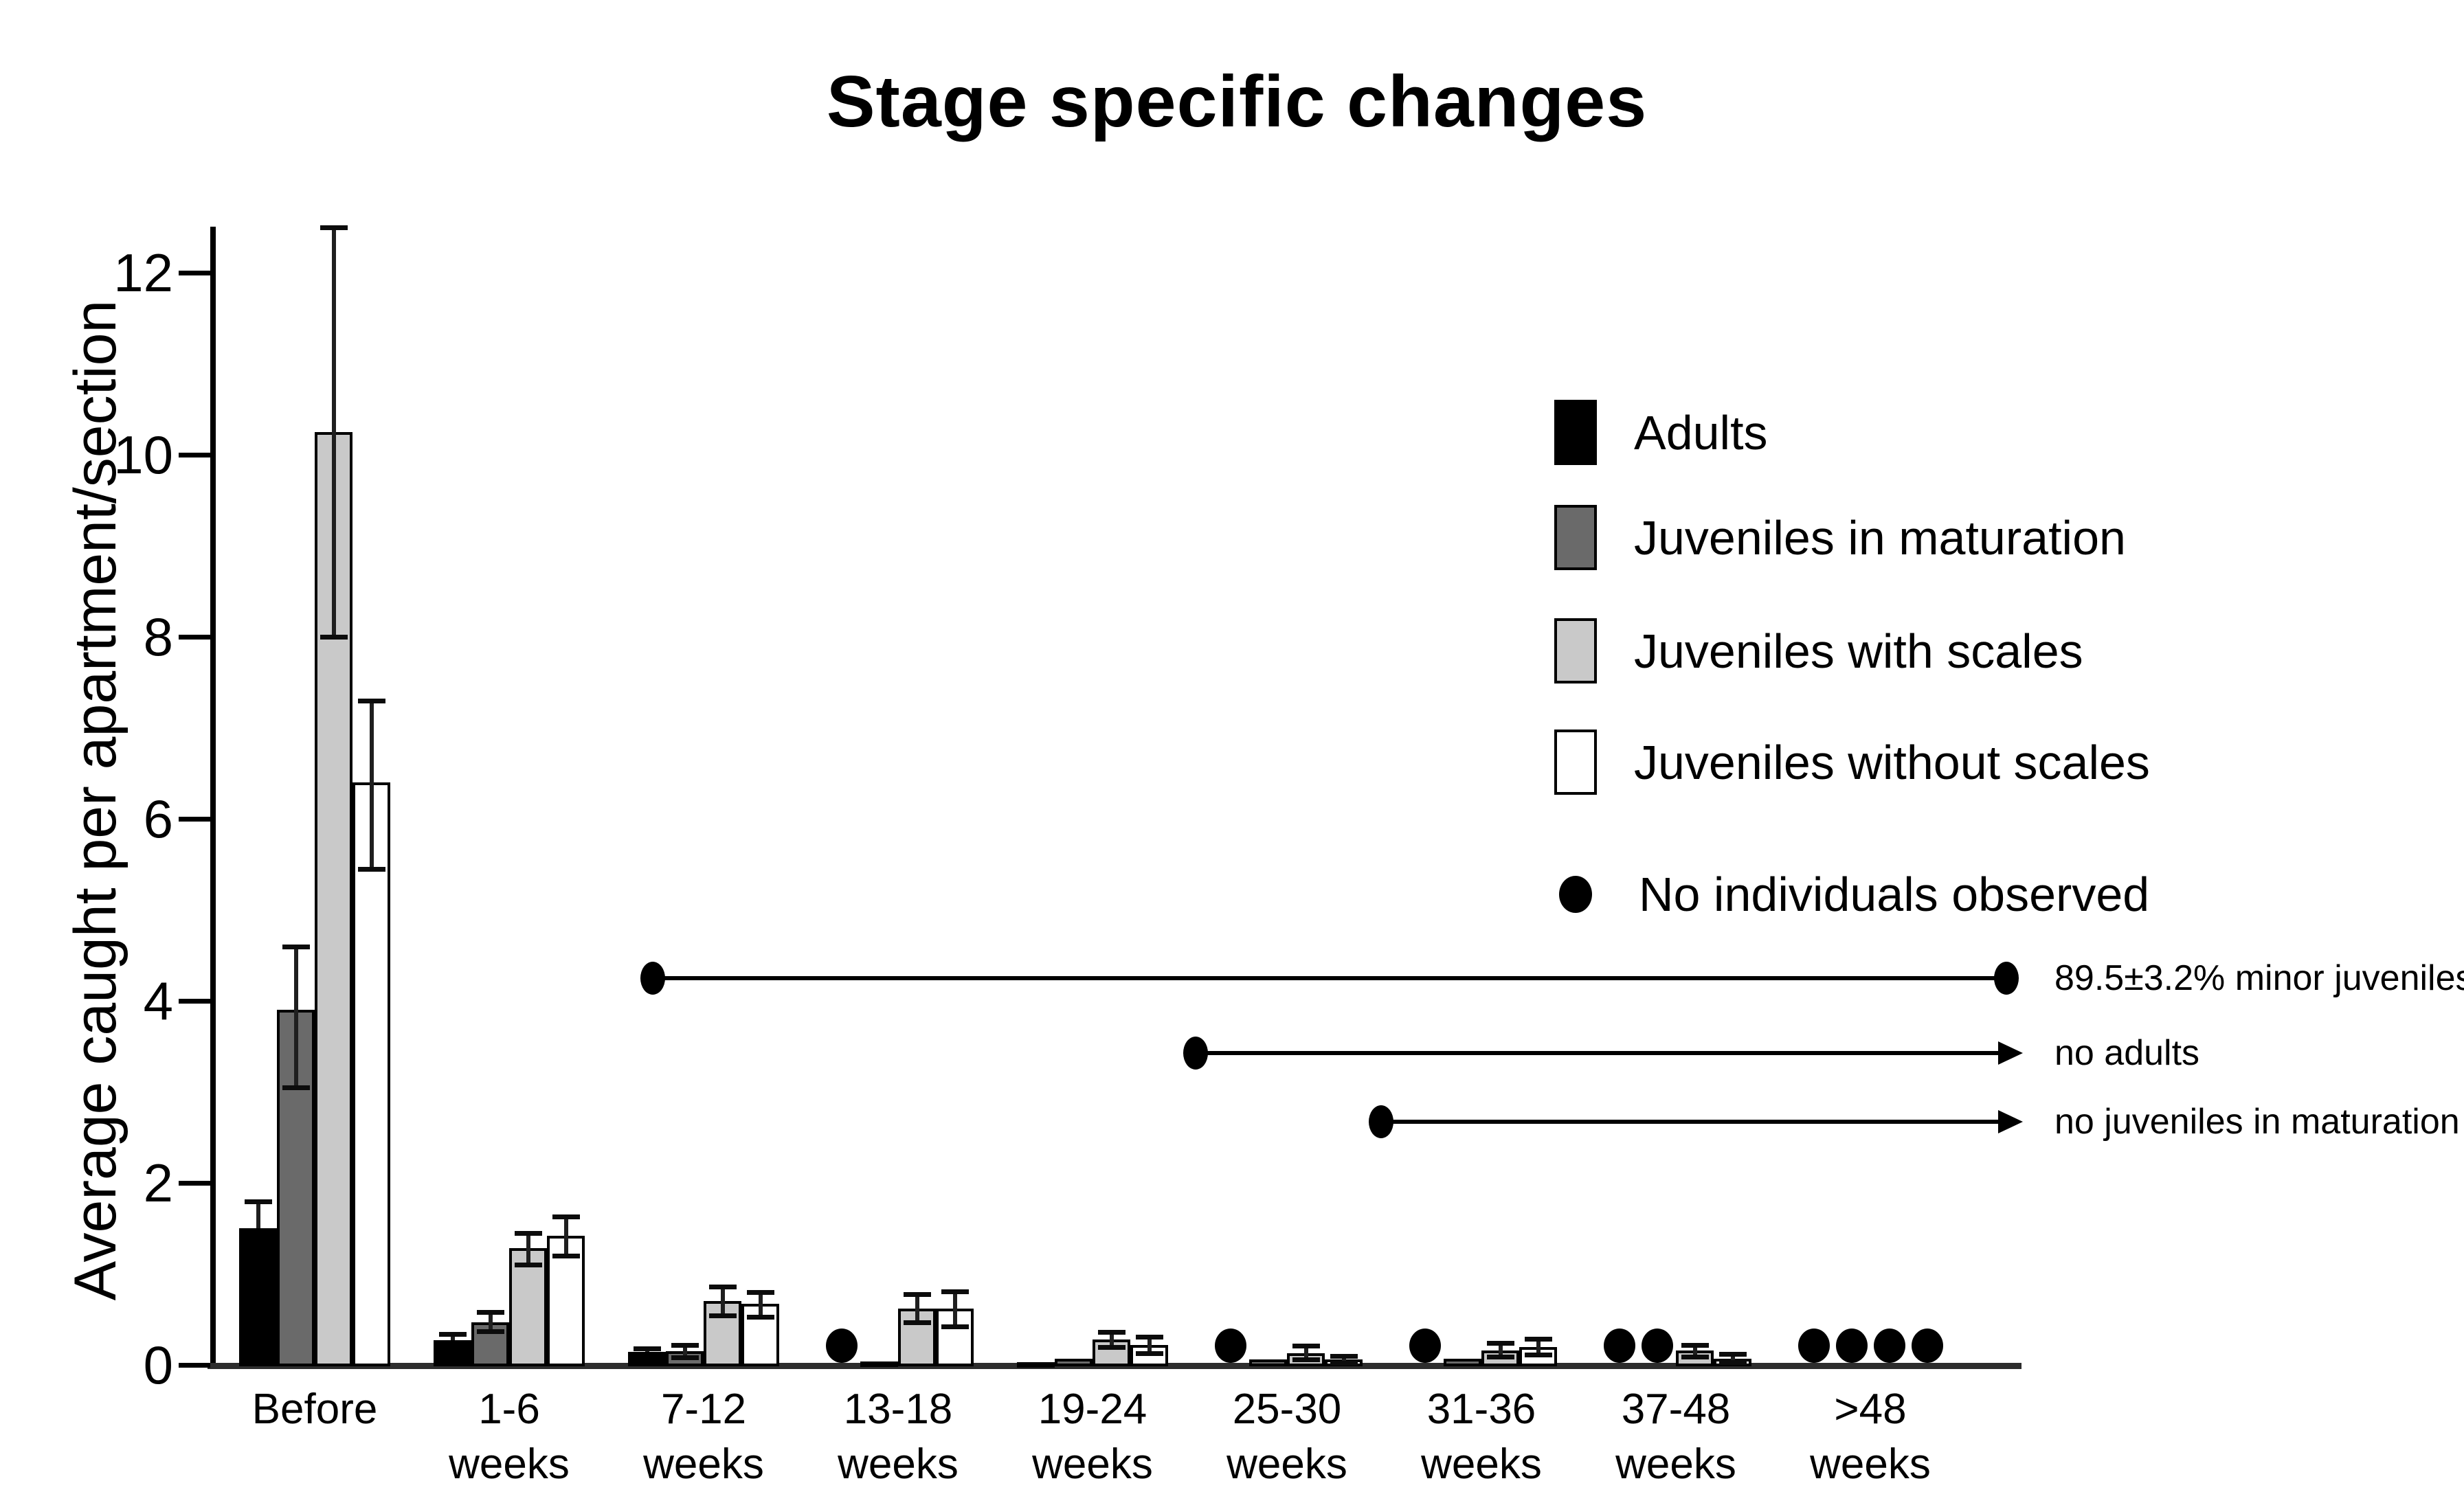 The height and width of the screenshot is (1492, 2464). I want to click on y-tick-label: 8, so click(158, 637).